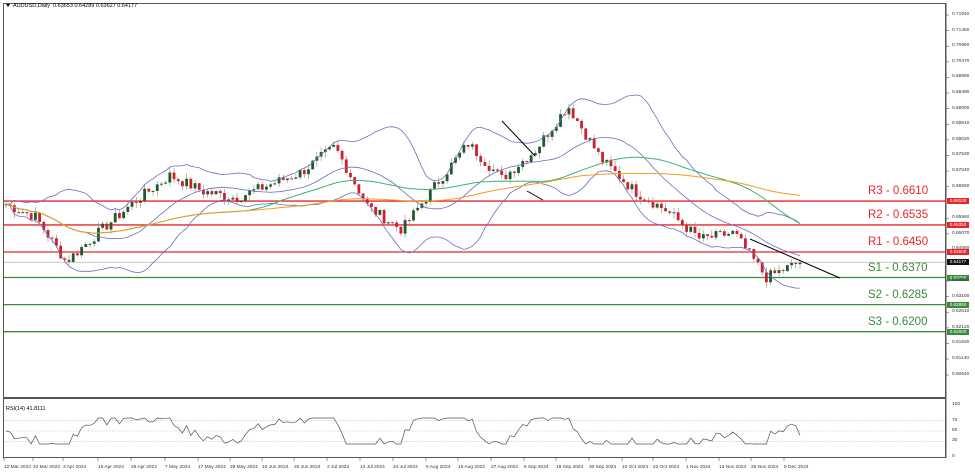  Describe the element at coordinates (961, 14) in the screenshot. I see `y-tick: 0.71940` at that location.